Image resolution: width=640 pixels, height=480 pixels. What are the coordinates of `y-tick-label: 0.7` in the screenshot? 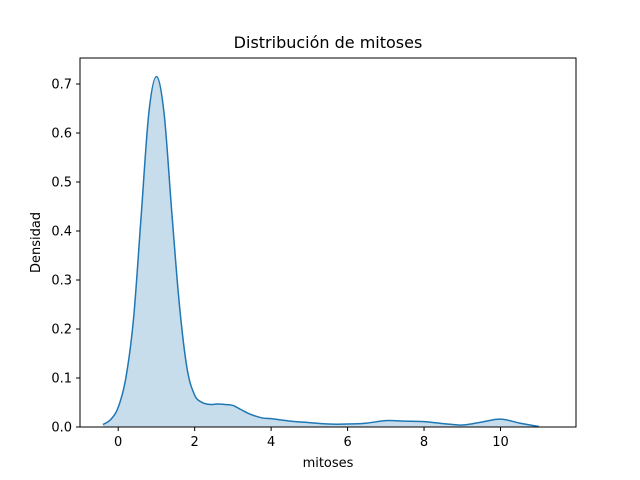 It's located at (61, 85).